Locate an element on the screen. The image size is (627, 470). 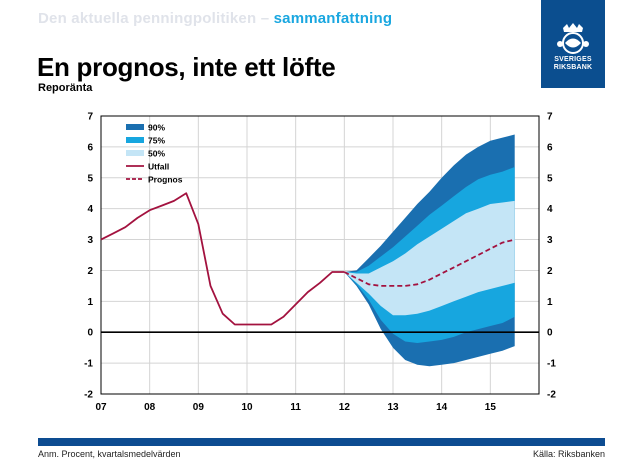
legend-label: Prognos is located at coordinates (165, 180).